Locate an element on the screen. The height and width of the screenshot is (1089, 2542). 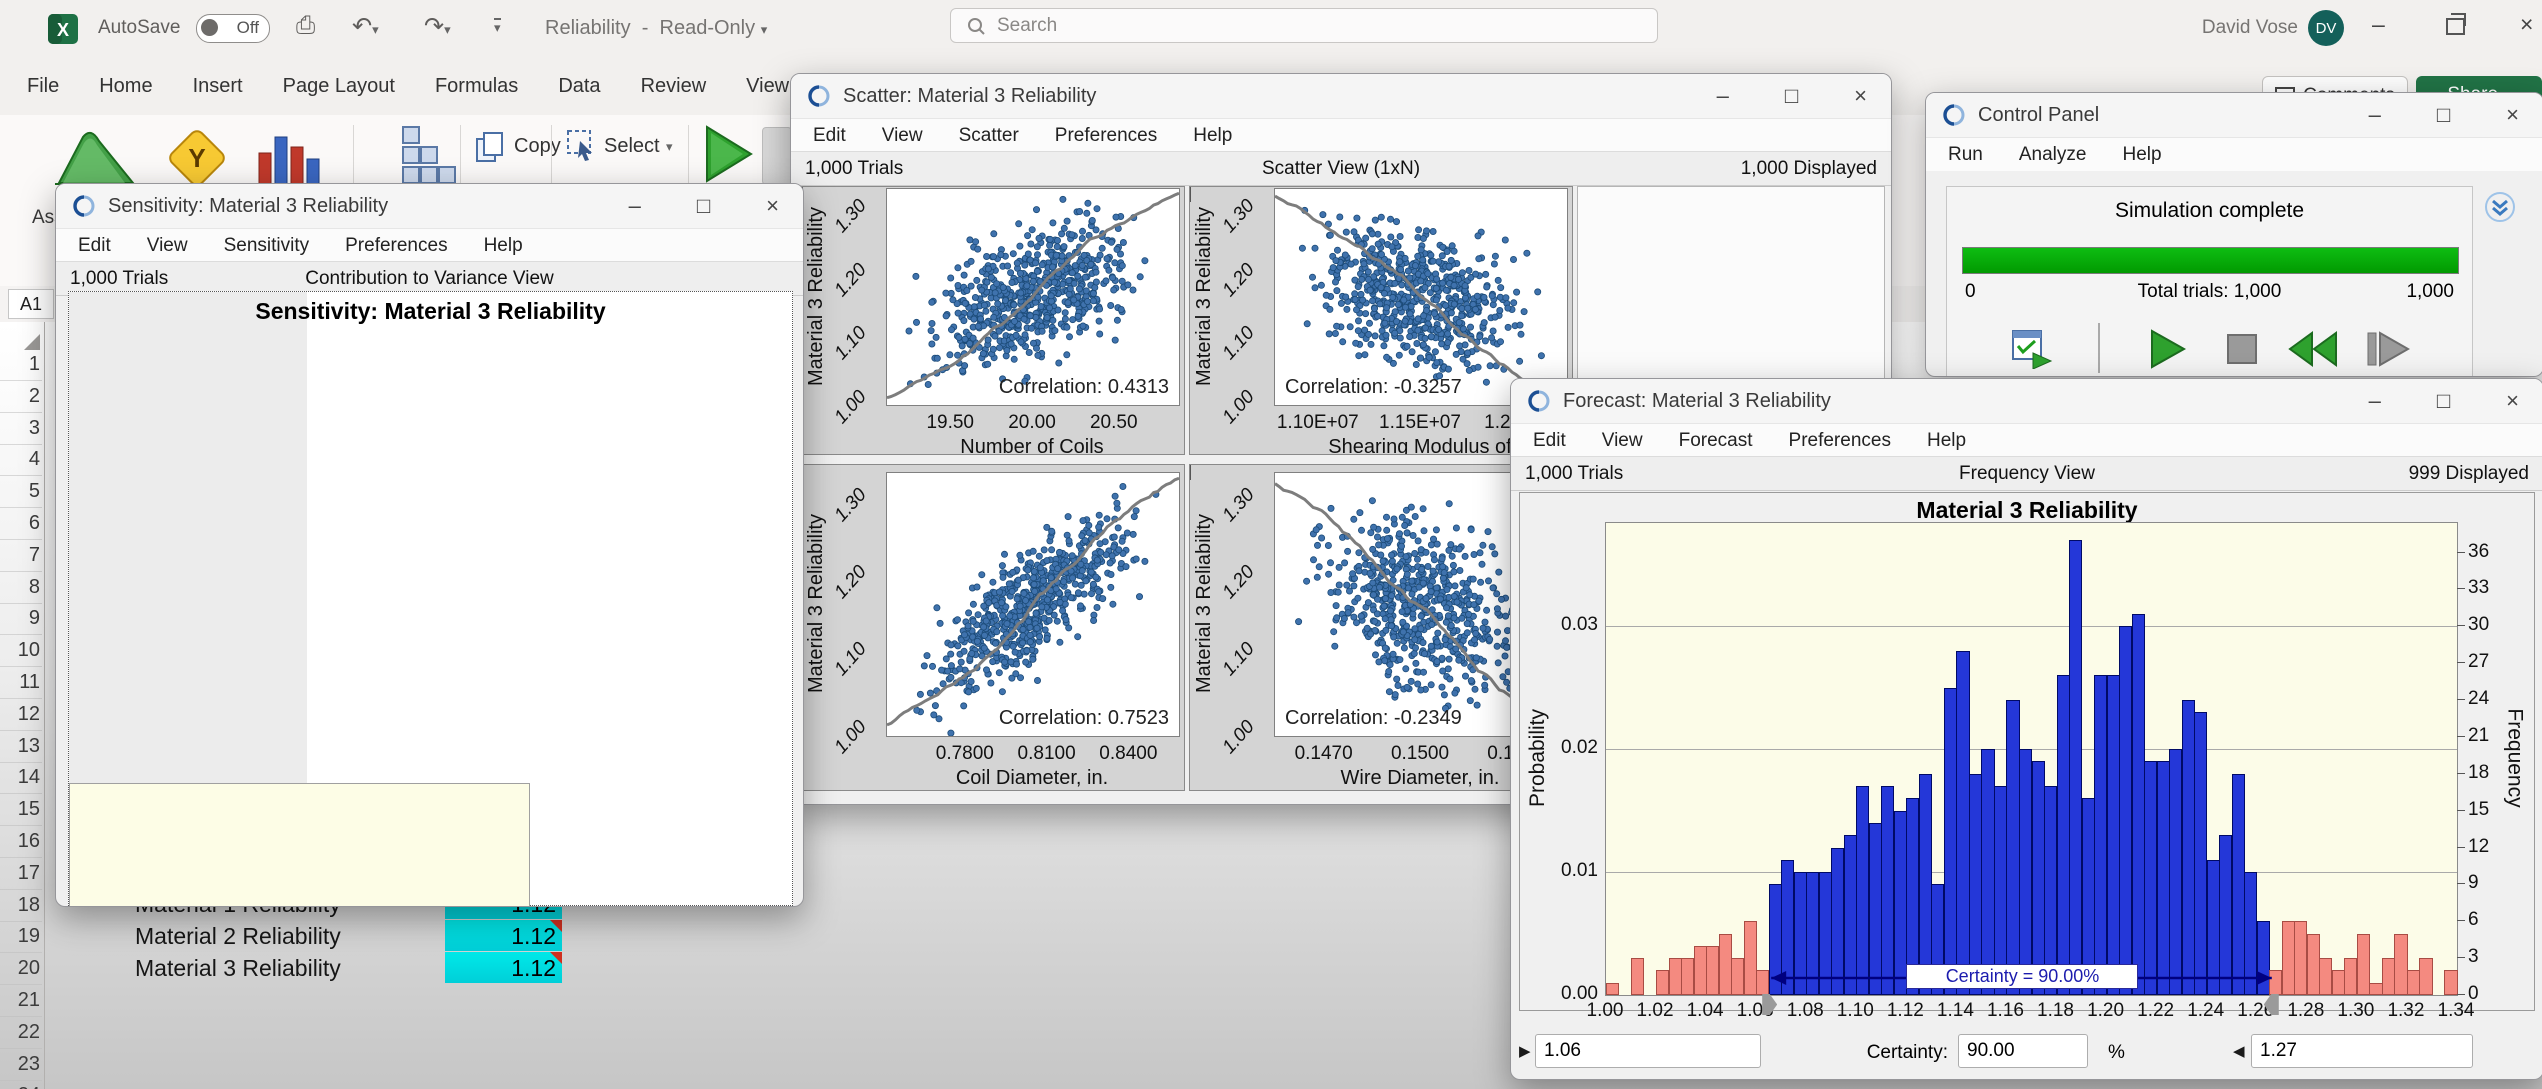
row-header-24: 24 is located at coordinates (21, 1084).